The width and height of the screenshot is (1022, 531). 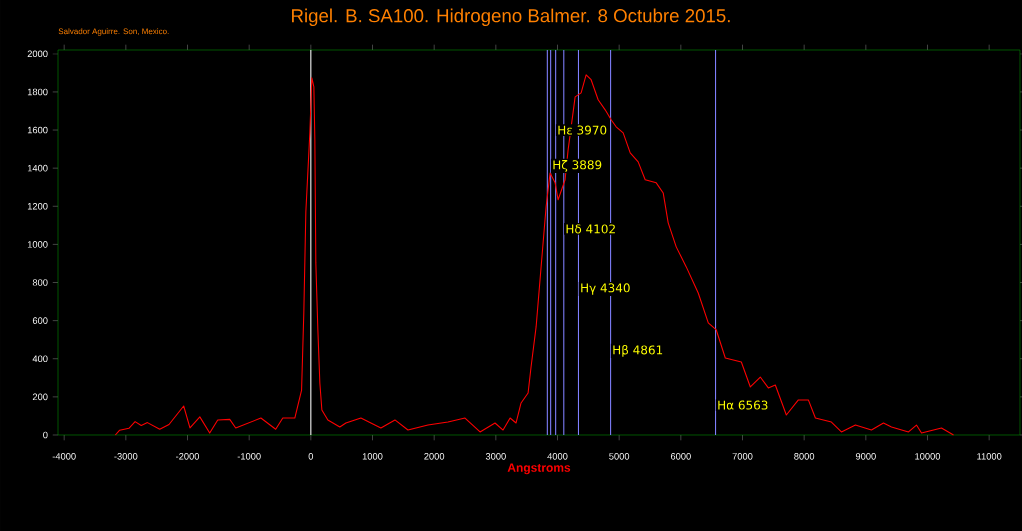 I want to click on x-tick-label: 11000, so click(x=989, y=456).